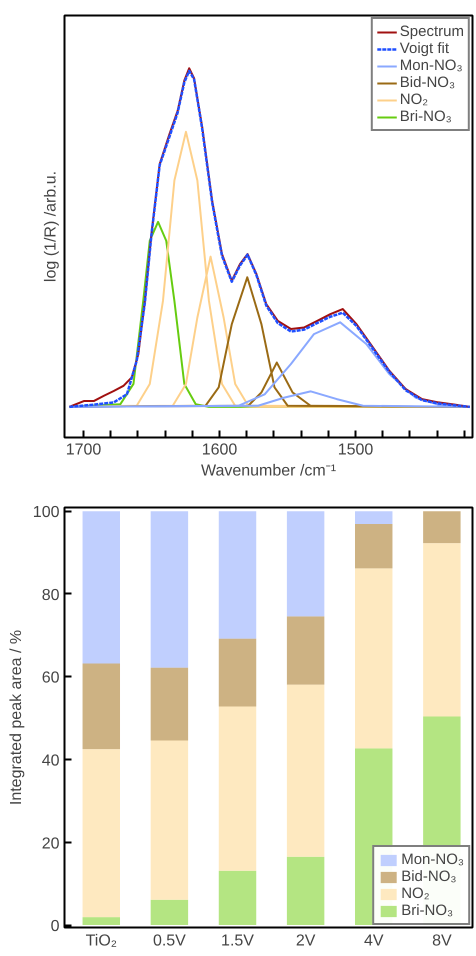  I want to click on x-tick-label: 4V, so click(374, 941).